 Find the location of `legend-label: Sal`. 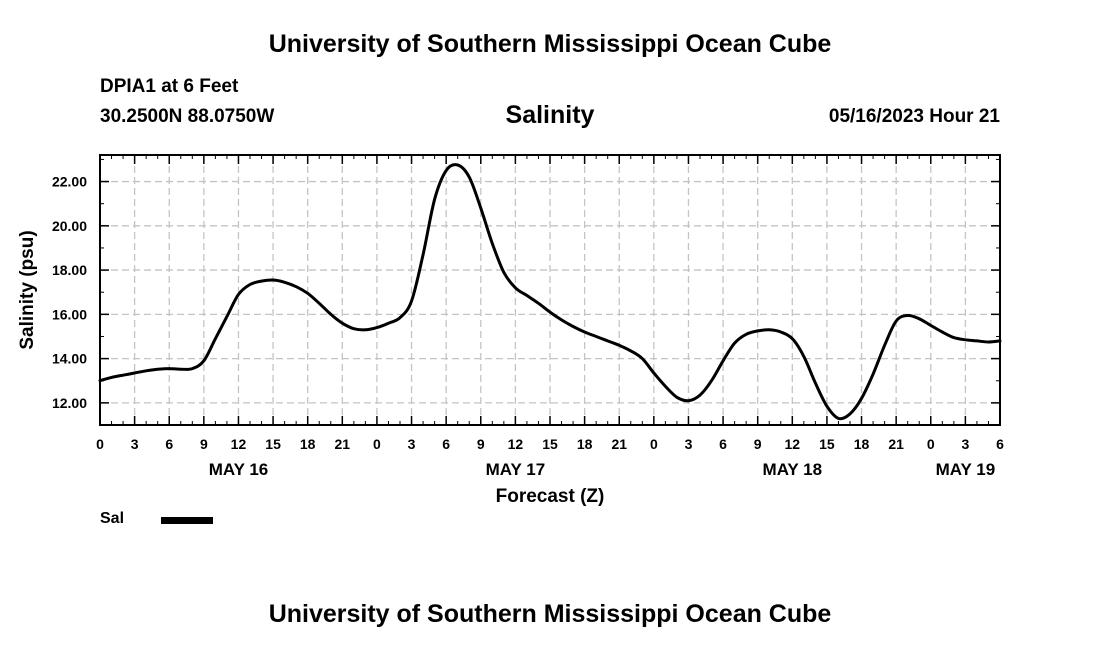

legend-label: Sal is located at coordinates (112, 518).